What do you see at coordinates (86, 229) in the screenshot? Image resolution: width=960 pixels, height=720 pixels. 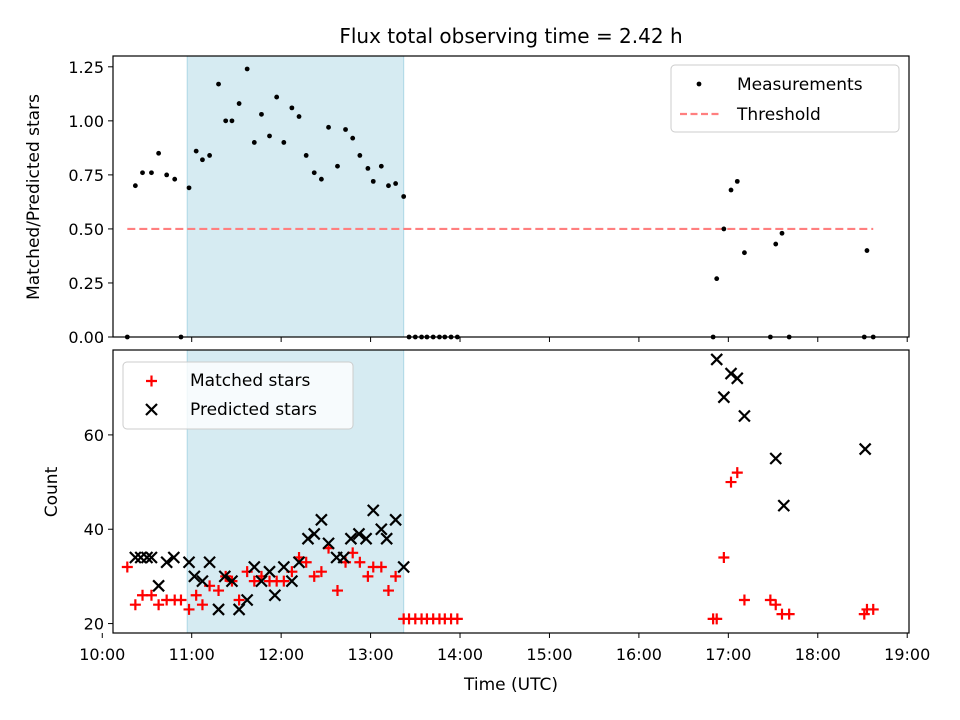 I see `top-y-tick-label: 0.50` at bounding box center [86, 229].